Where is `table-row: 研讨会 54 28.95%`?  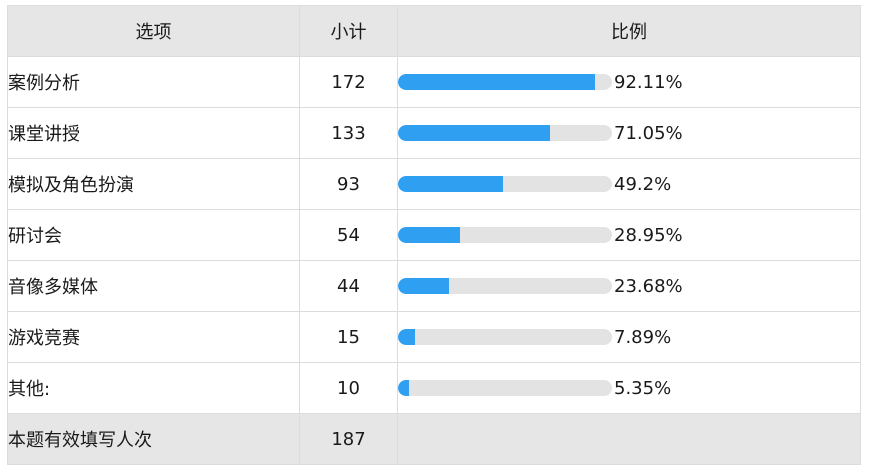 table-row: 研讨会 54 28.95% is located at coordinates (434, 235).